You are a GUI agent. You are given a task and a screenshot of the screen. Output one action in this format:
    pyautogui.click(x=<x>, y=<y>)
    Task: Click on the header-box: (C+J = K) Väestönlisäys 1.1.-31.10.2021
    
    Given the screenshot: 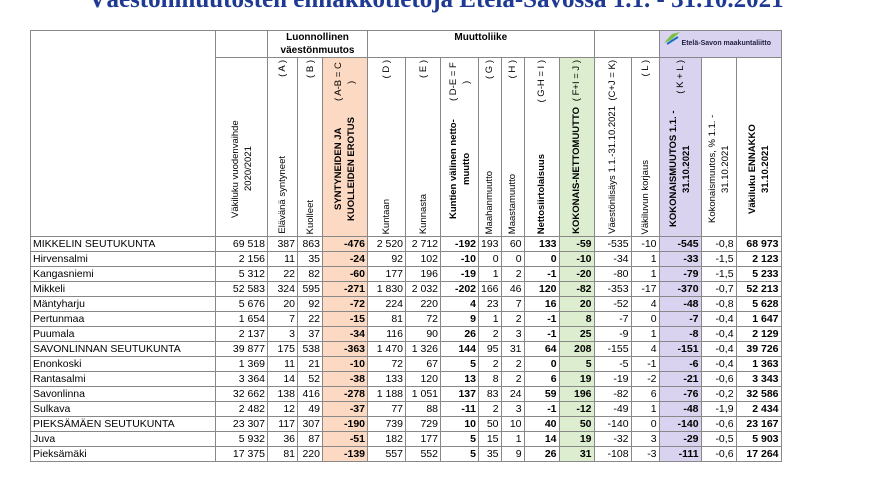 What is the action you would take?
    pyautogui.click(x=613, y=147)
    